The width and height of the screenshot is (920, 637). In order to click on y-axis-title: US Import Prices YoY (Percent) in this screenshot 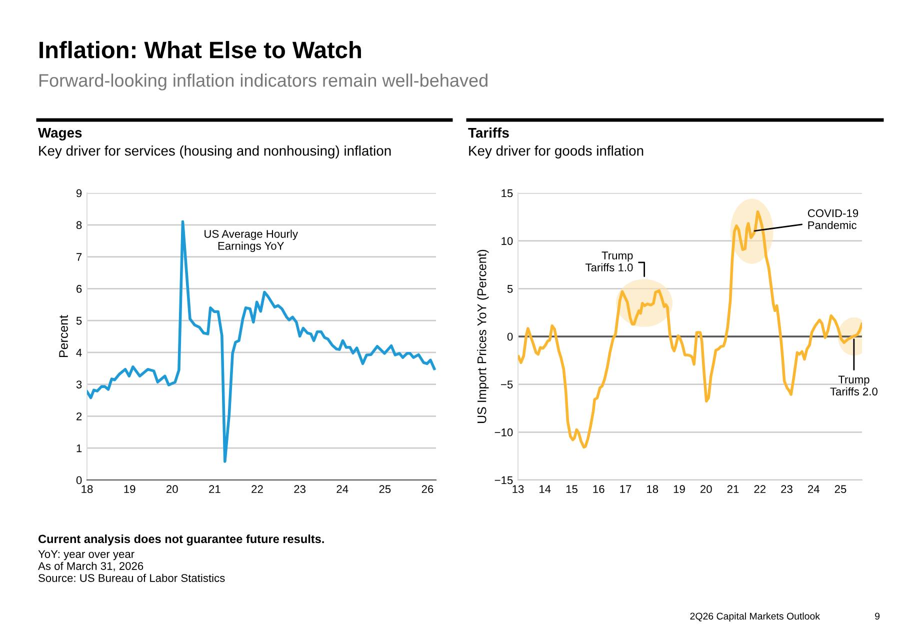, I will do `click(483, 336)`.